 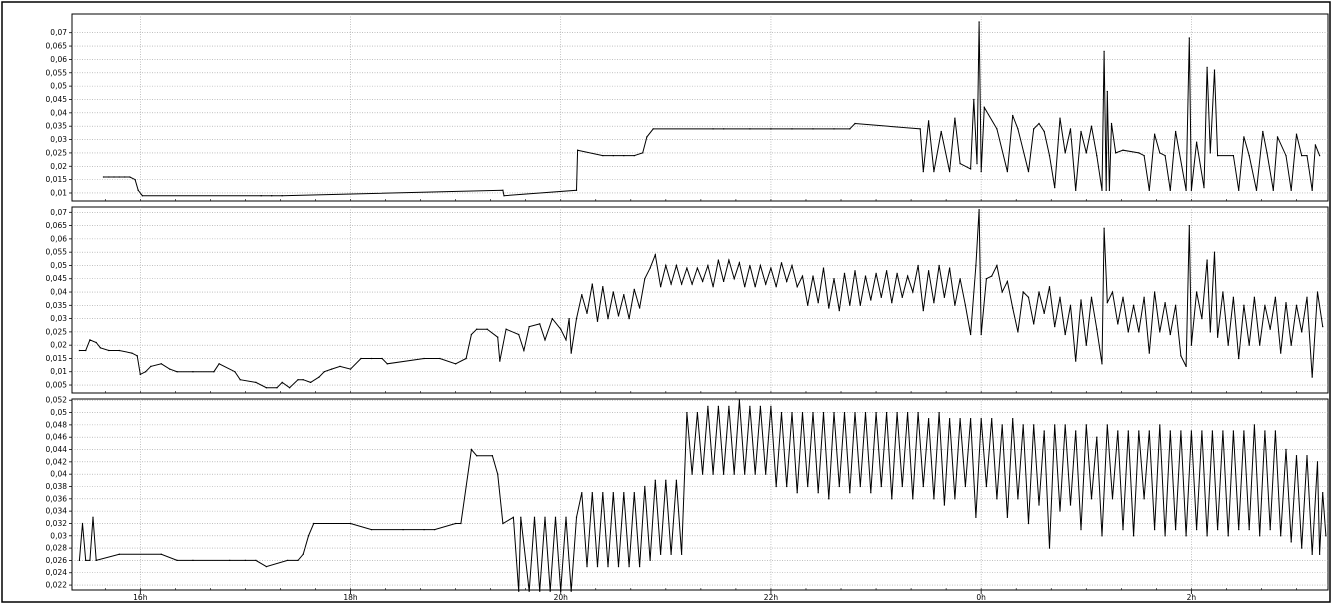 What do you see at coordinates (57, 572) in the screenshot?
I see `y-tick-label: 0,024` at bounding box center [57, 572].